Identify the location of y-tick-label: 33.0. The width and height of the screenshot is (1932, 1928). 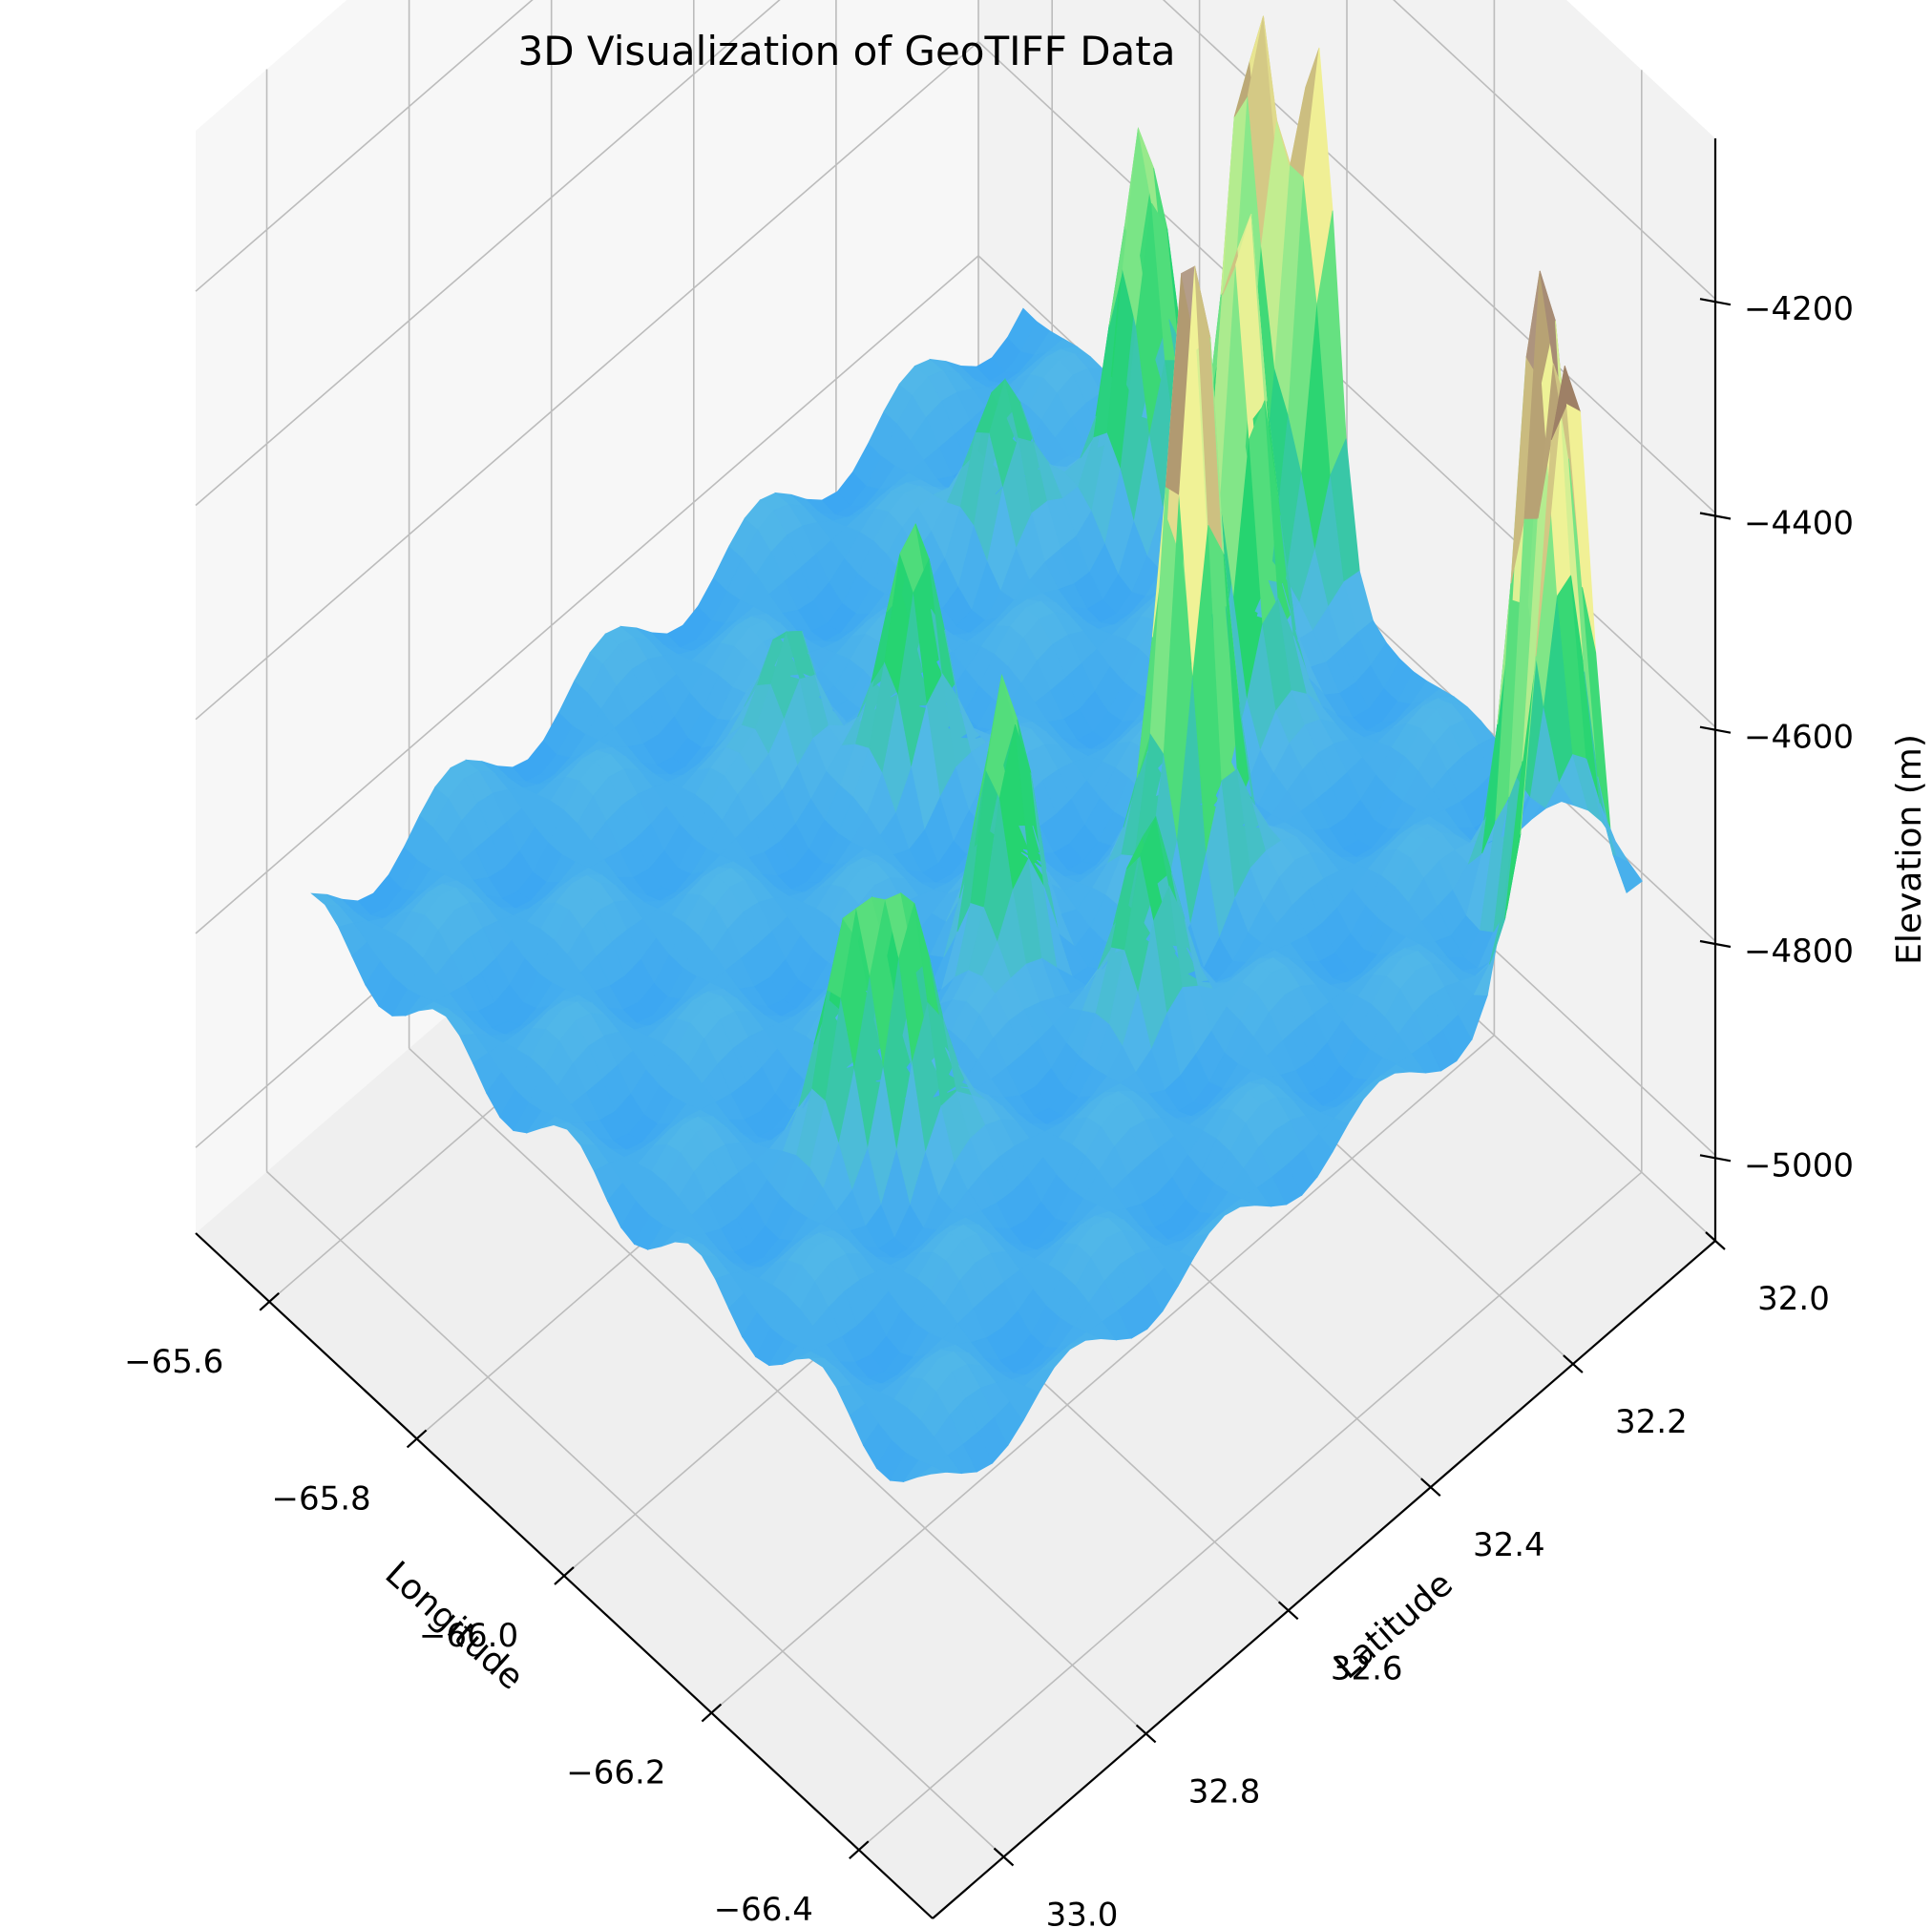
(1082, 1912).